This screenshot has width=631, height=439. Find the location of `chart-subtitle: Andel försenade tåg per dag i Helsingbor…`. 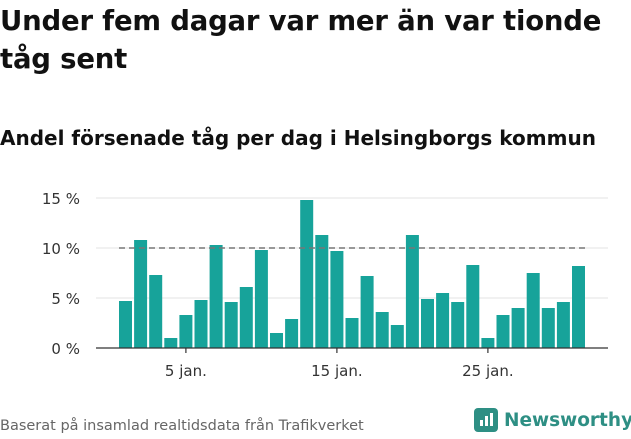

chart-subtitle: Andel försenade tåg per dag i Helsingbor… is located at coordinates (298, 138).